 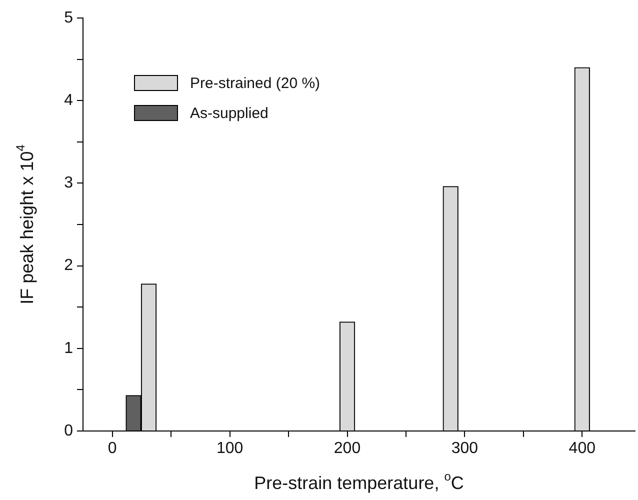 What do you see at coordinates (69, 431) in the screenshot?
I see `y-tick-label: 0` at bounding box center [69, 431].